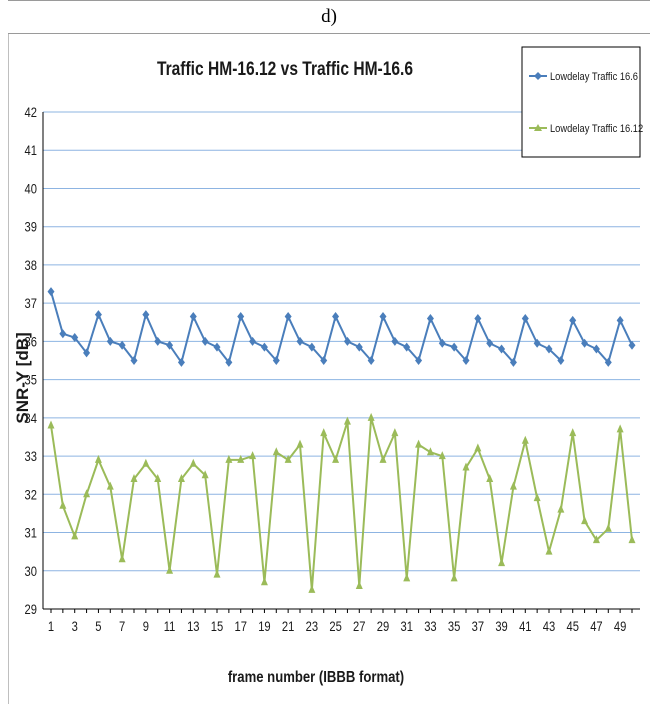  What do you see at coordinates (329, 16) in the screenshot?
I see `panel-label: d)` at bounding box center [329, 16].